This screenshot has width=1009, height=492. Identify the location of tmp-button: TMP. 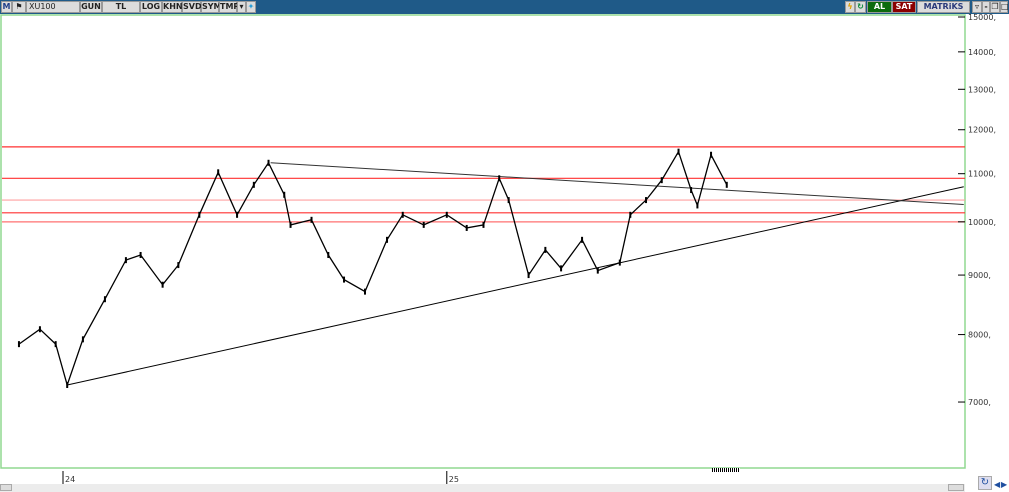
(229, 7).